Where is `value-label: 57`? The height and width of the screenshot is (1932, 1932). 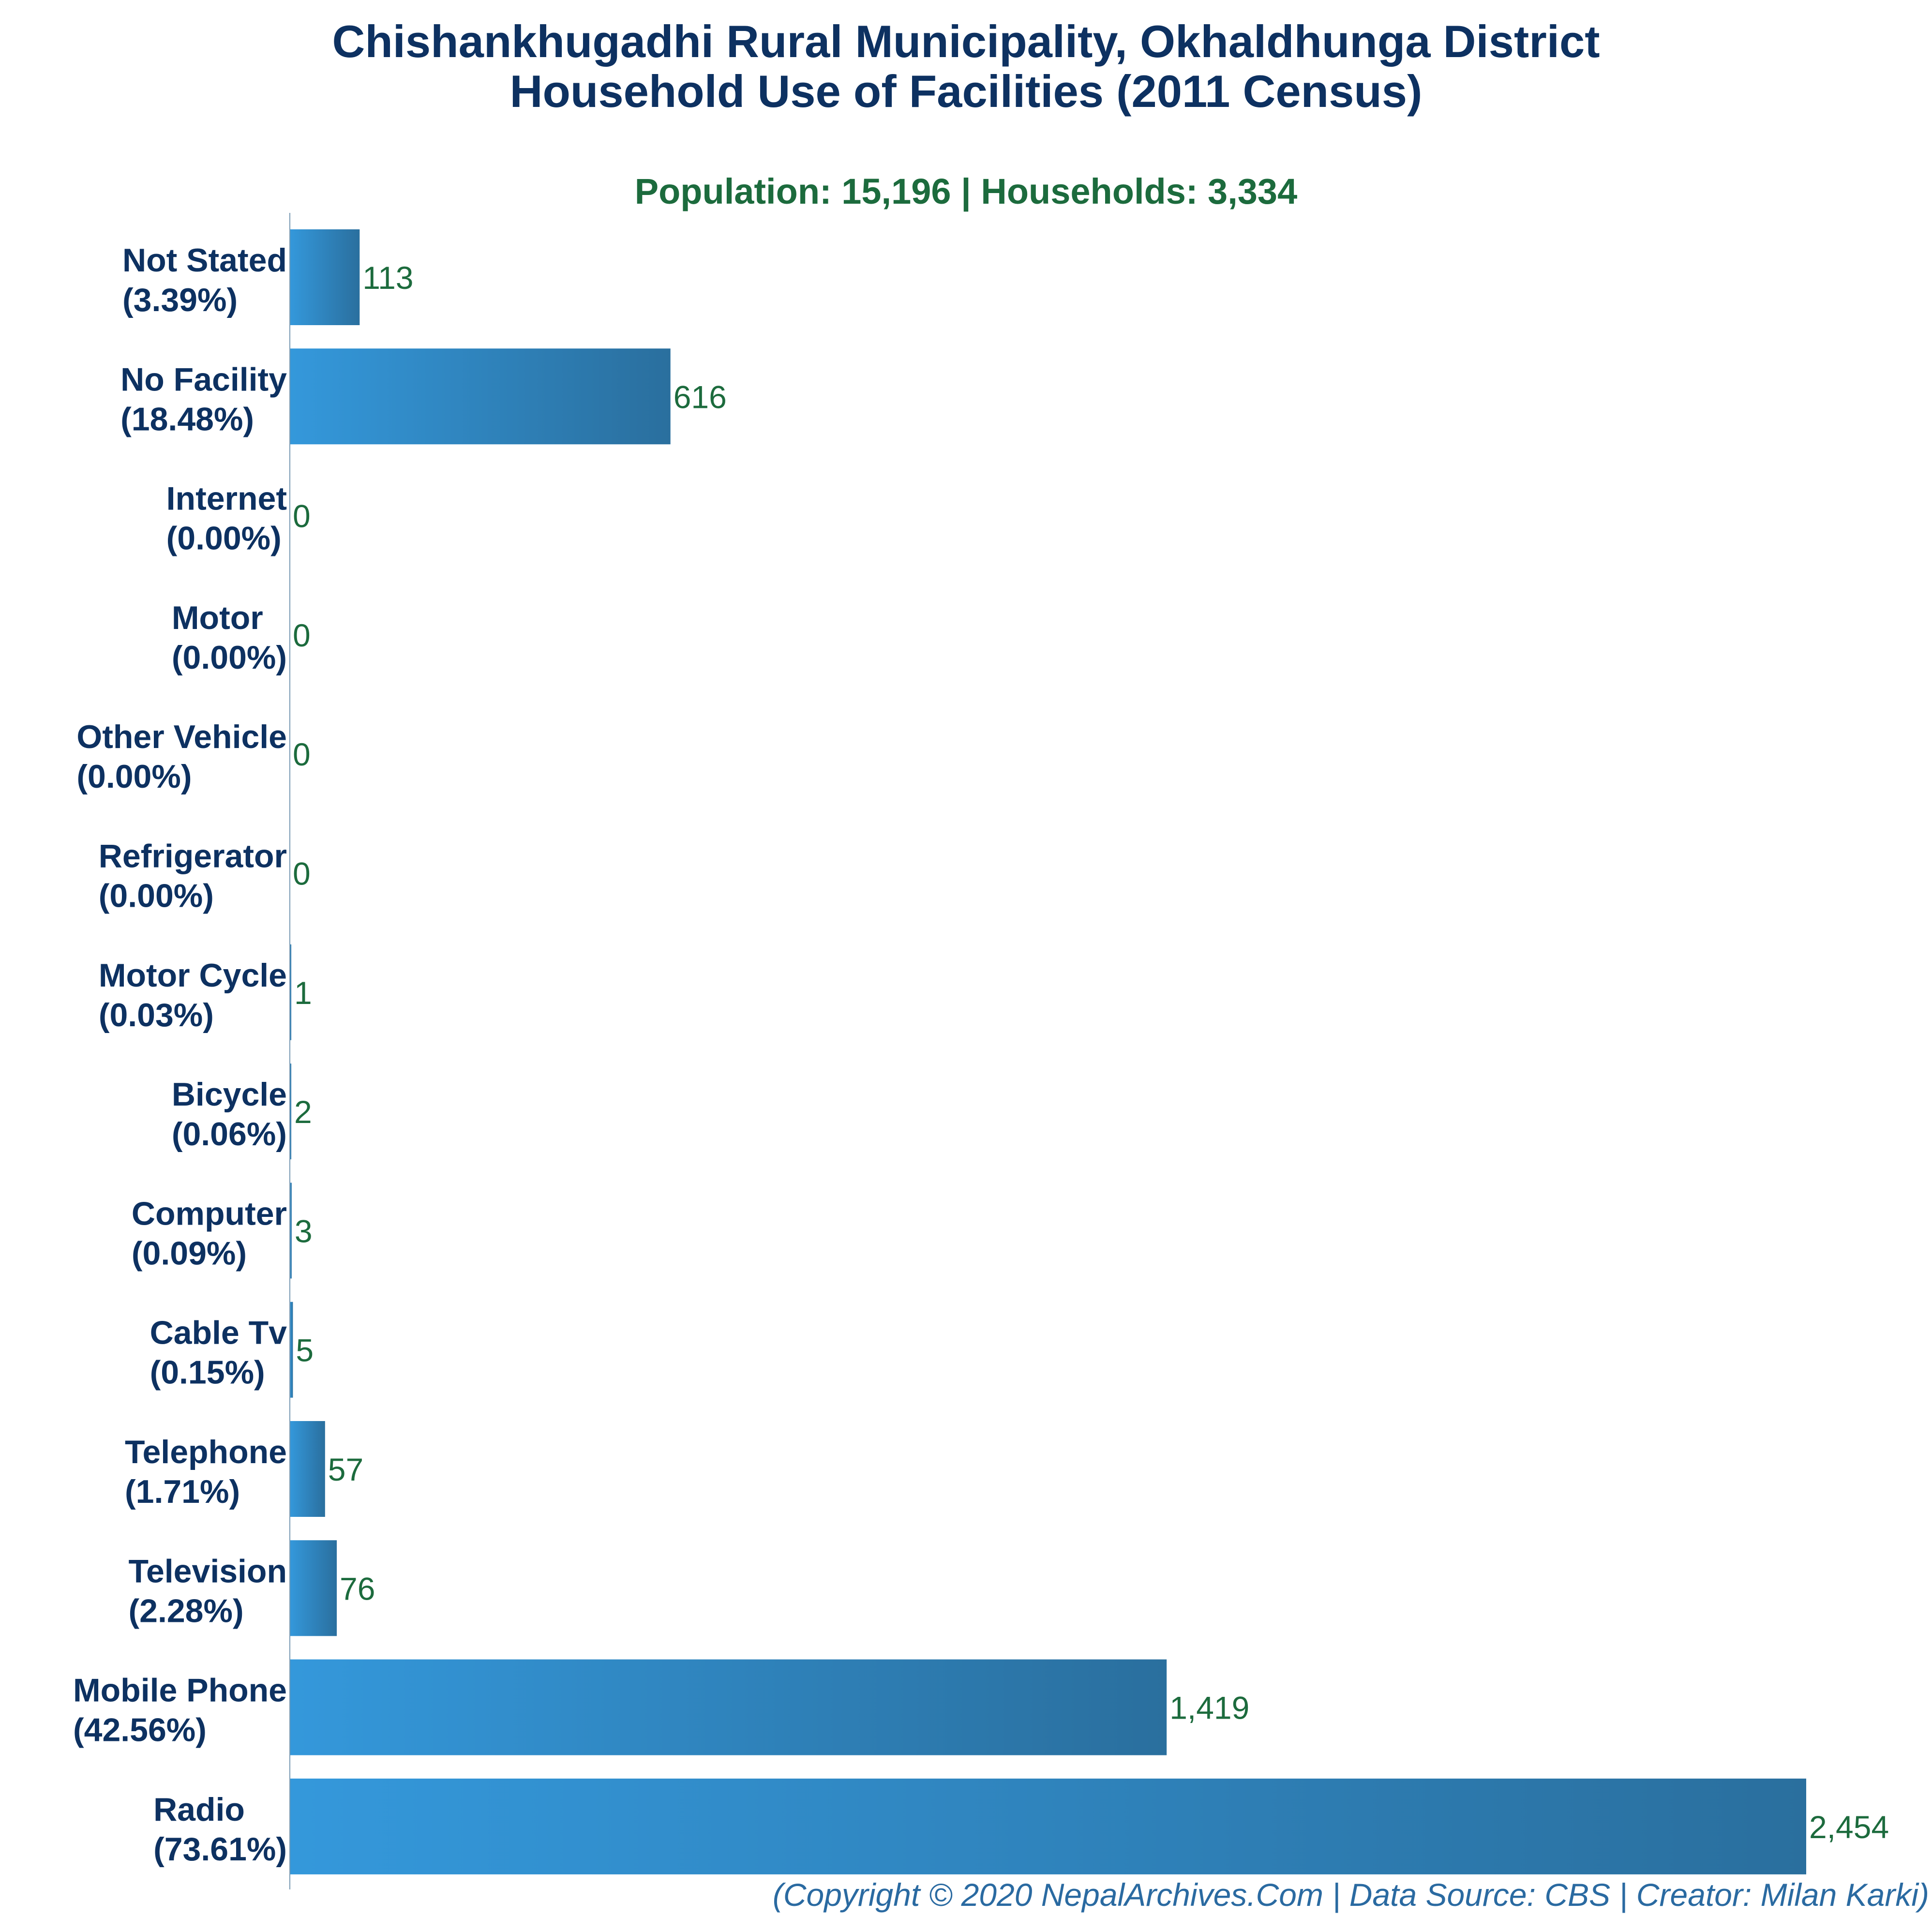 value-label: 57 is located at coordinates (345, 1469).